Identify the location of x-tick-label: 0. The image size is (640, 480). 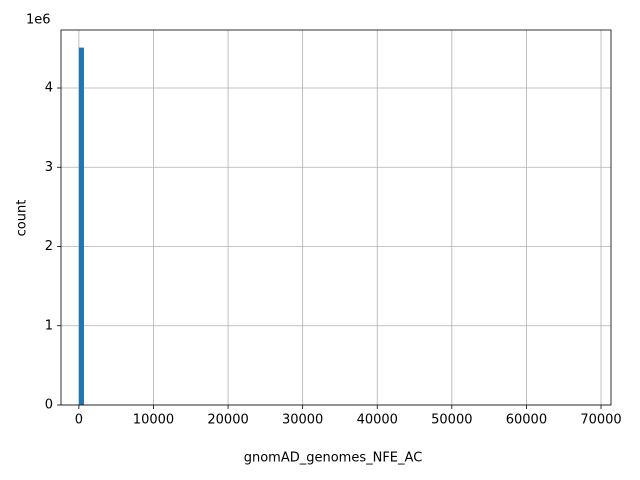
(79, 420).